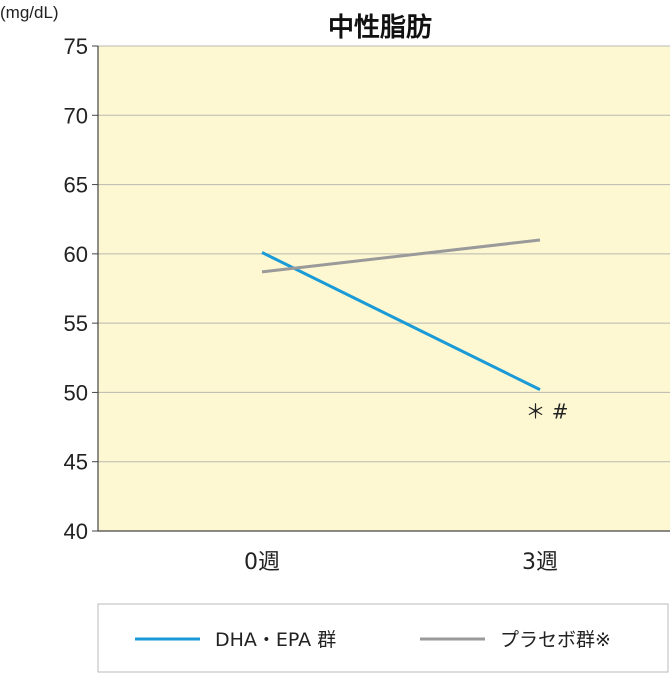  What do you see at coordinates (262, 562) in the screenshot?
I see `x-tick-label: 0週` at bounding box center [262, 562].